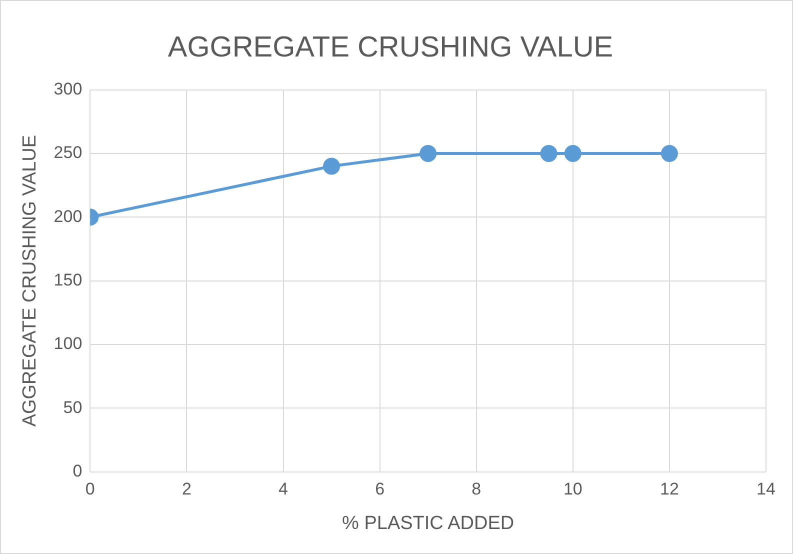 Image resolution: width=793 pixels, height=554 pixels. I want to click on y-tick-label: 100, so click(68, 344).